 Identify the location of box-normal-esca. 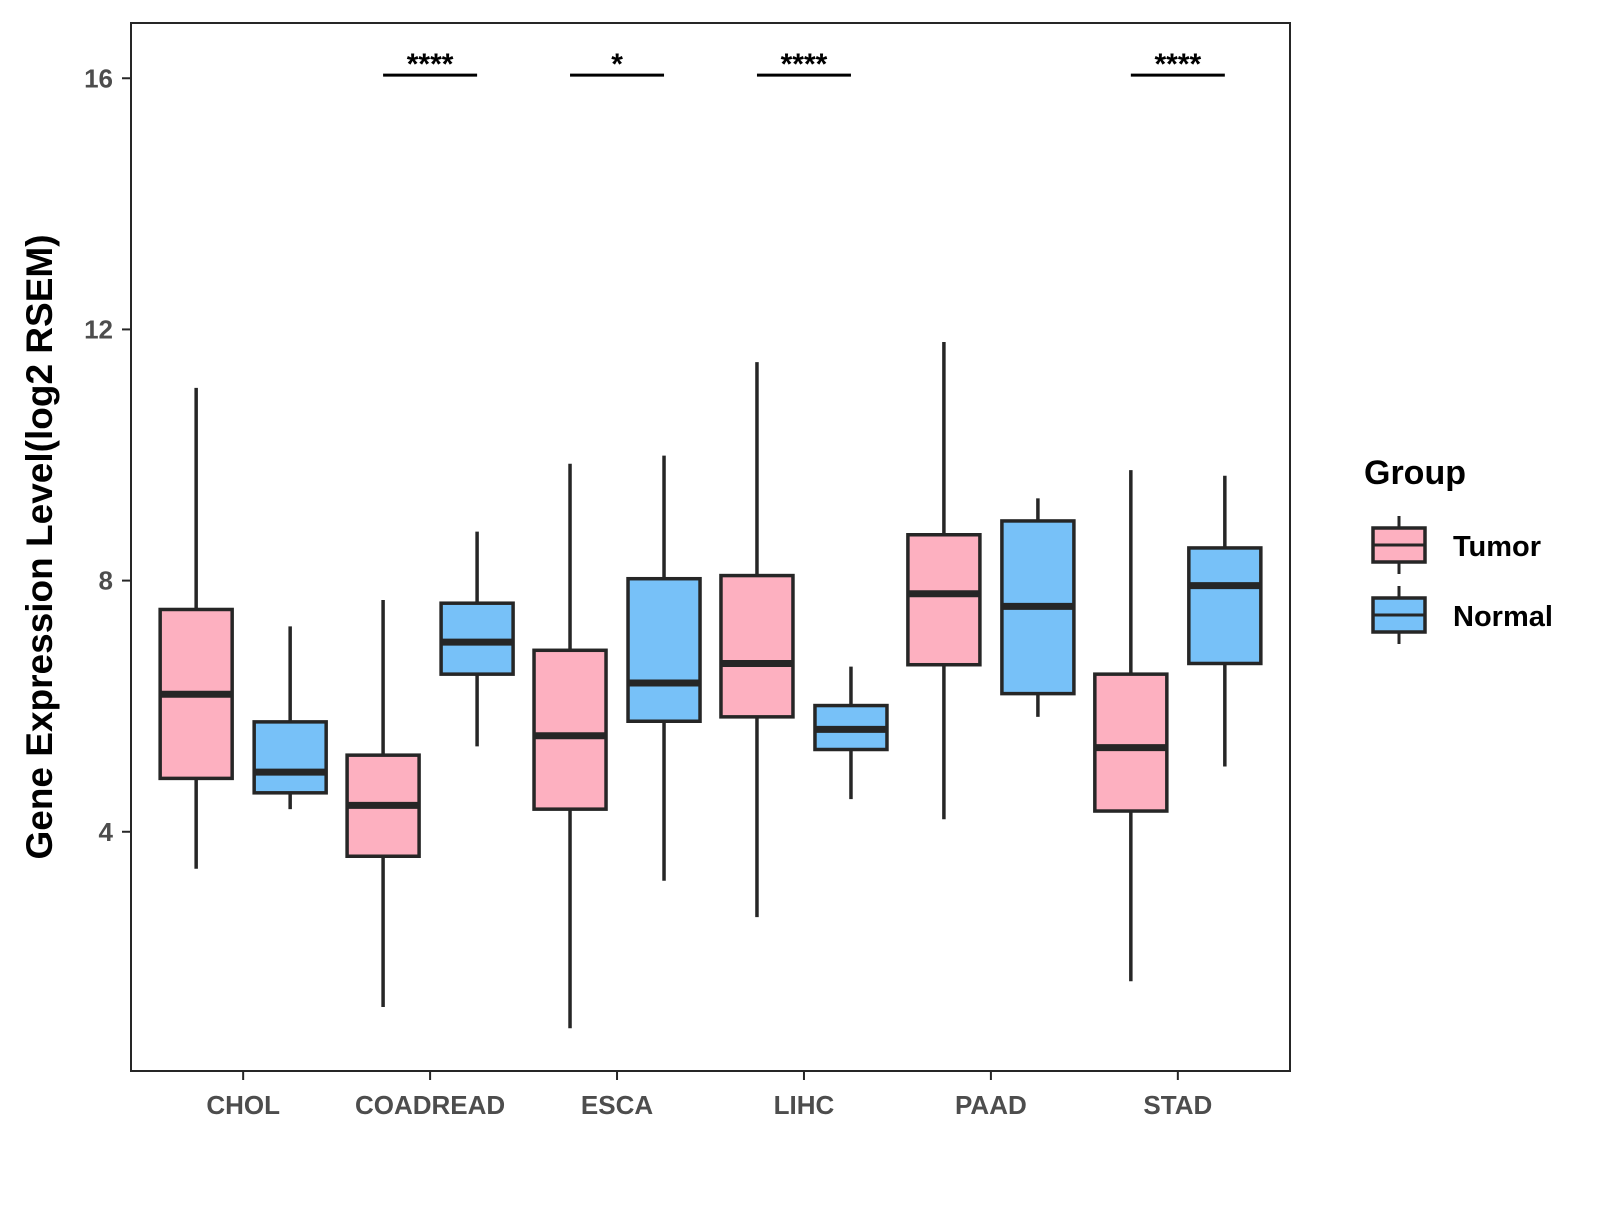
(664, 649).